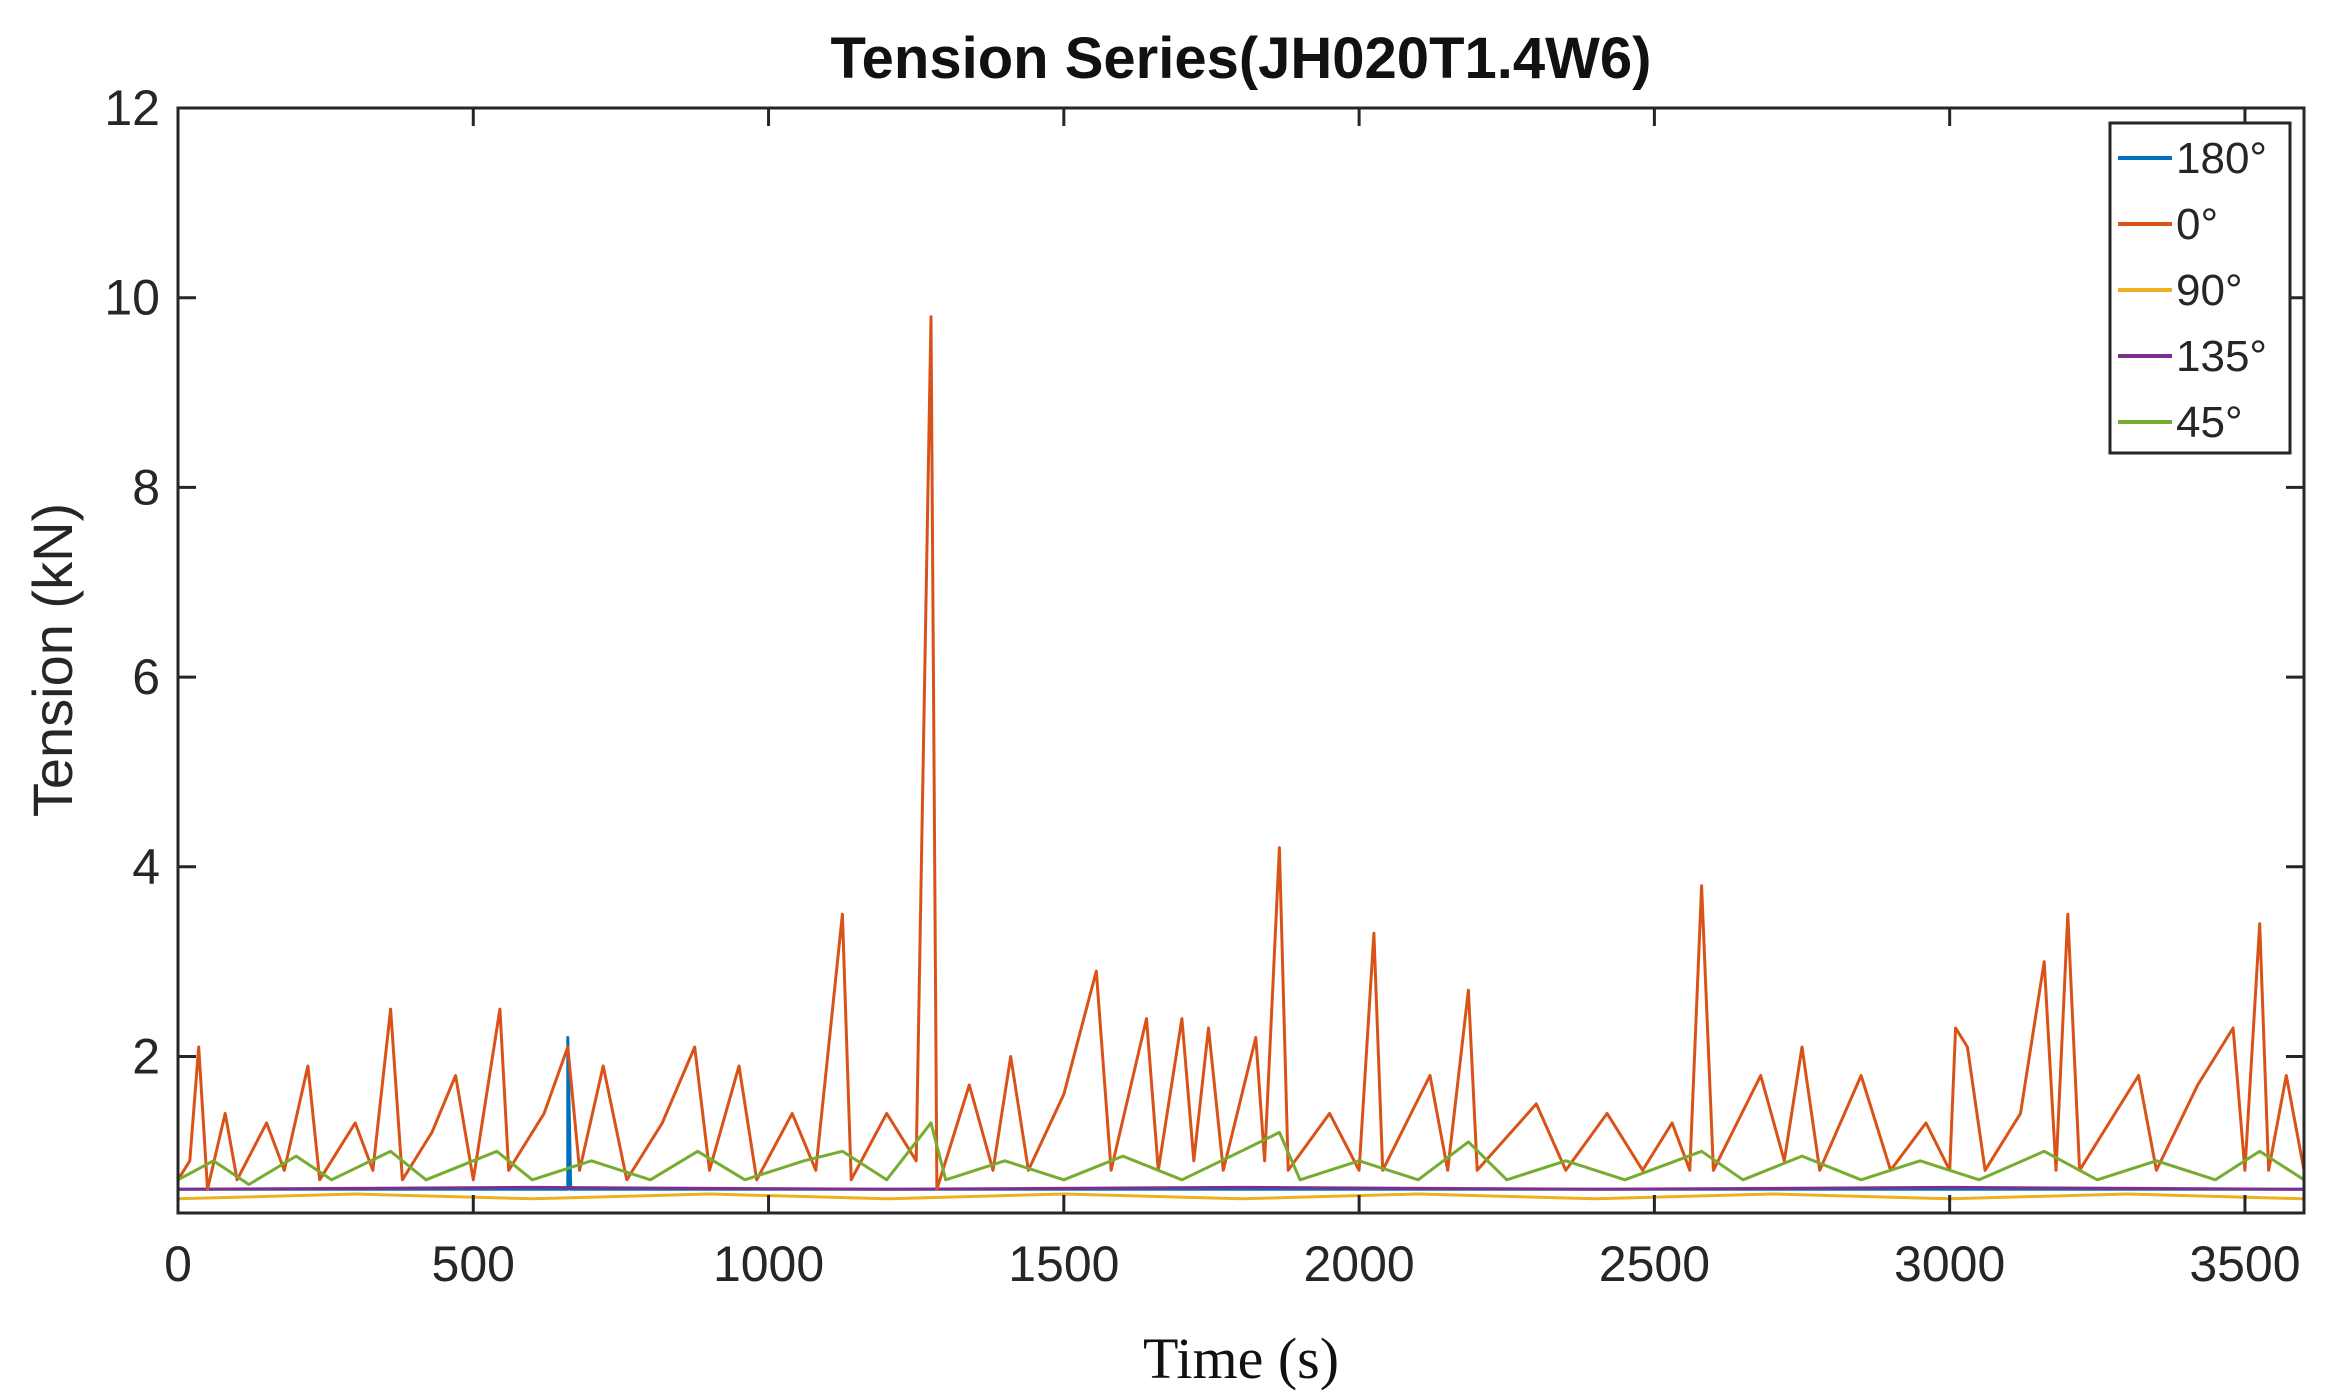 This screenshot has height=1399, width=2341. Describe the element at coordinates (1063, 1264) in the screenshot. I see `x-tick-label: 1500` at that location.